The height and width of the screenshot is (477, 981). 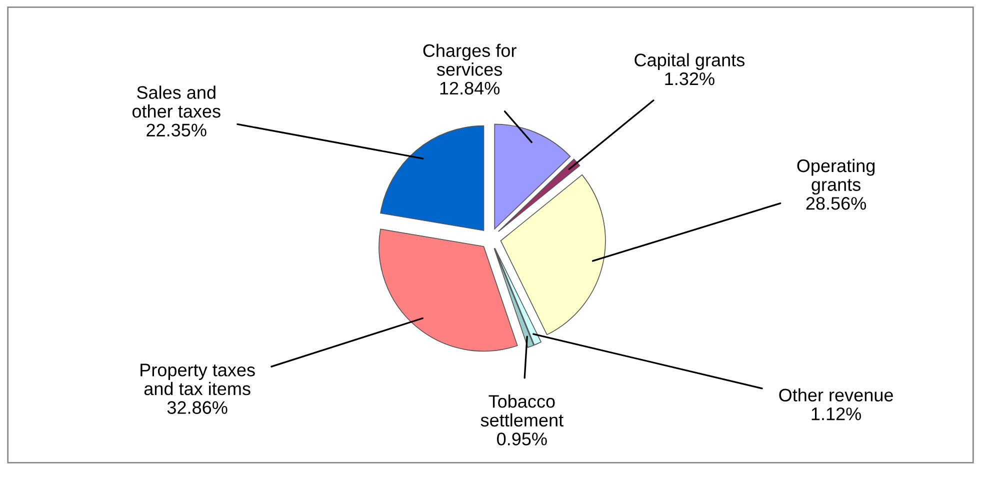 What do you see at coordinates (176, 130) in the screenshot?
I see `data-label: 22.35%` at bounding box center [176, 130].